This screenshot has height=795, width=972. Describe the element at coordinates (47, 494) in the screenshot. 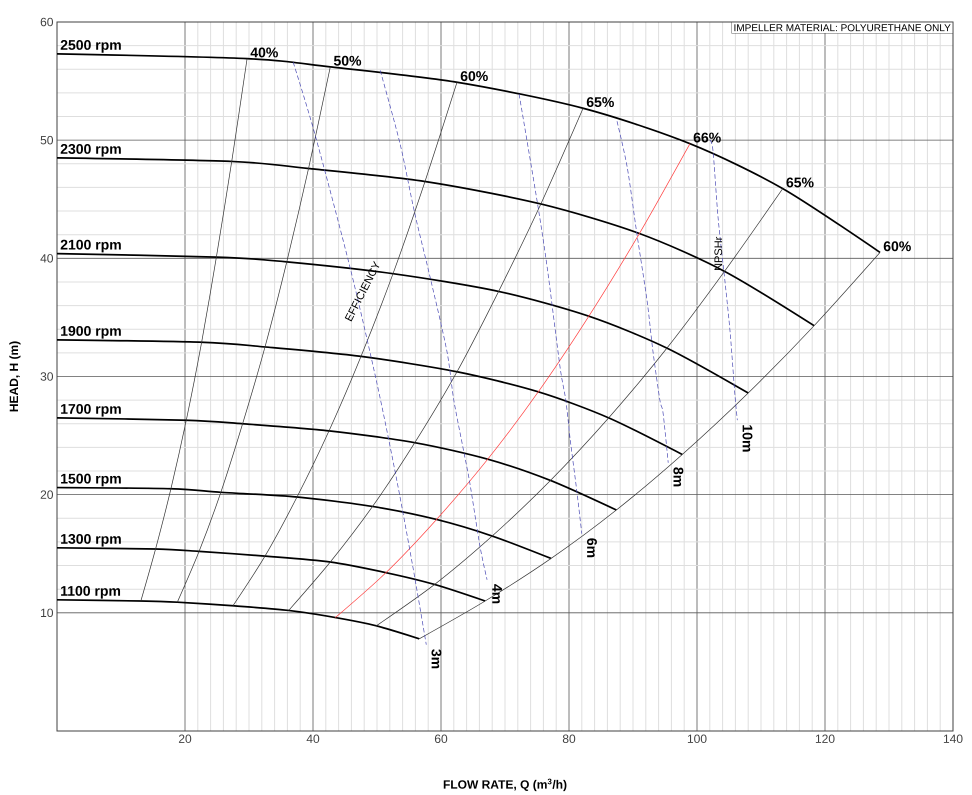

I see `y-tick-label: 20` at that location.